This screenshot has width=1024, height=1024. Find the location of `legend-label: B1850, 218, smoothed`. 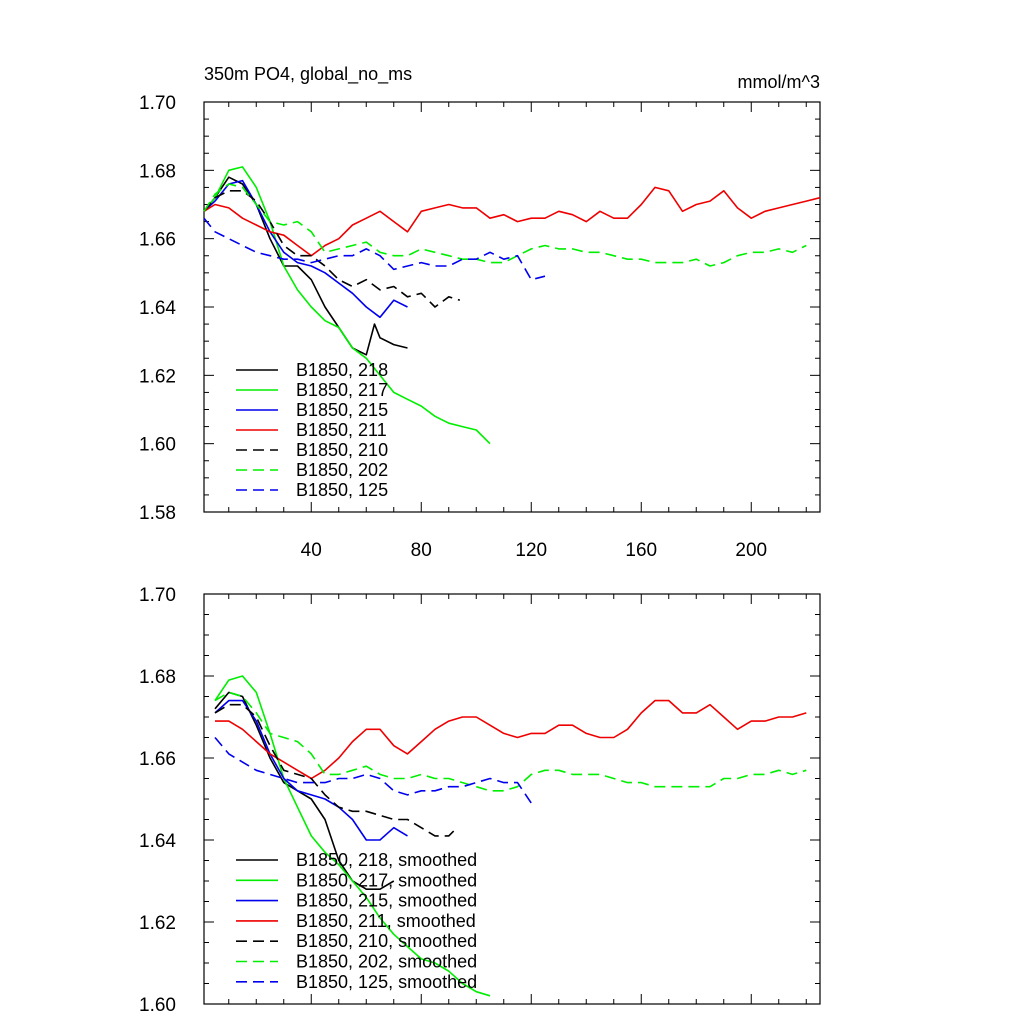

legend-label: B1850, 218, smoothed is located at coordinates (386, 860).